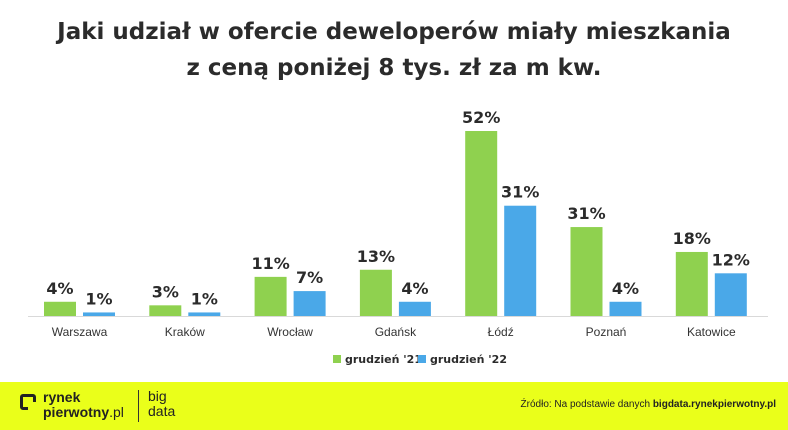 The width and height of the screenshot is (788, 430). What do you see at coordinates (586, 404) in the screenshot?
I see `source-prefix: Źródło: Na podstawie danych` at bounding box center [586, 404].